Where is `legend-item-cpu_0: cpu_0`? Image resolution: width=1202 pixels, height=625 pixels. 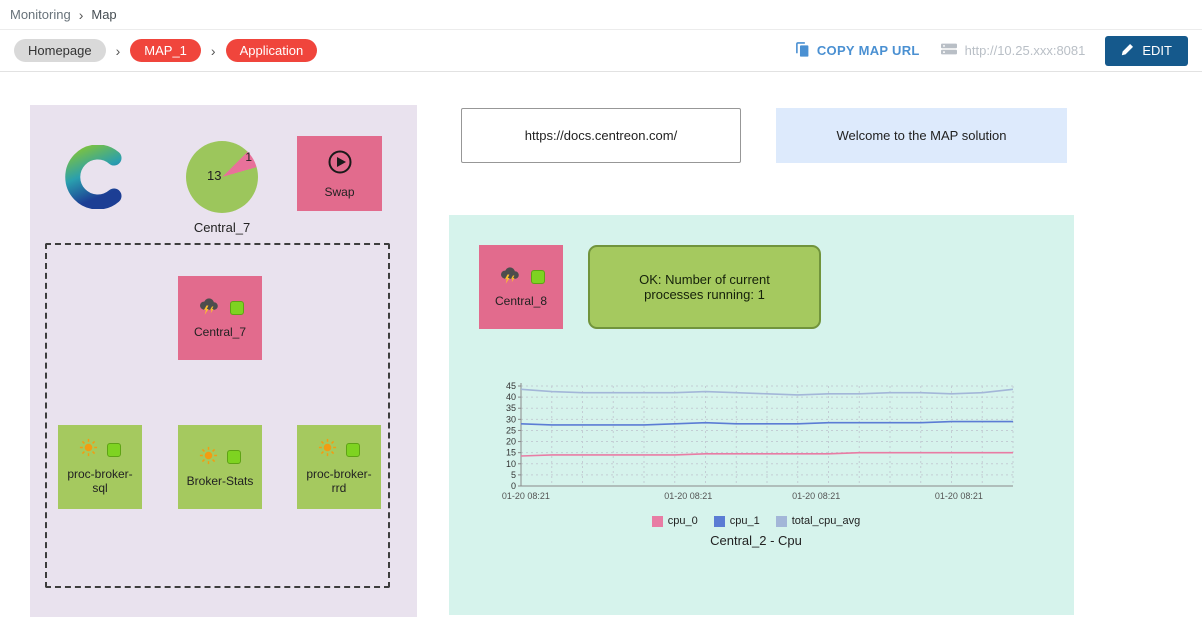
legend-item-cpu_0: cpu_0 is located at coordinates (674, 521).